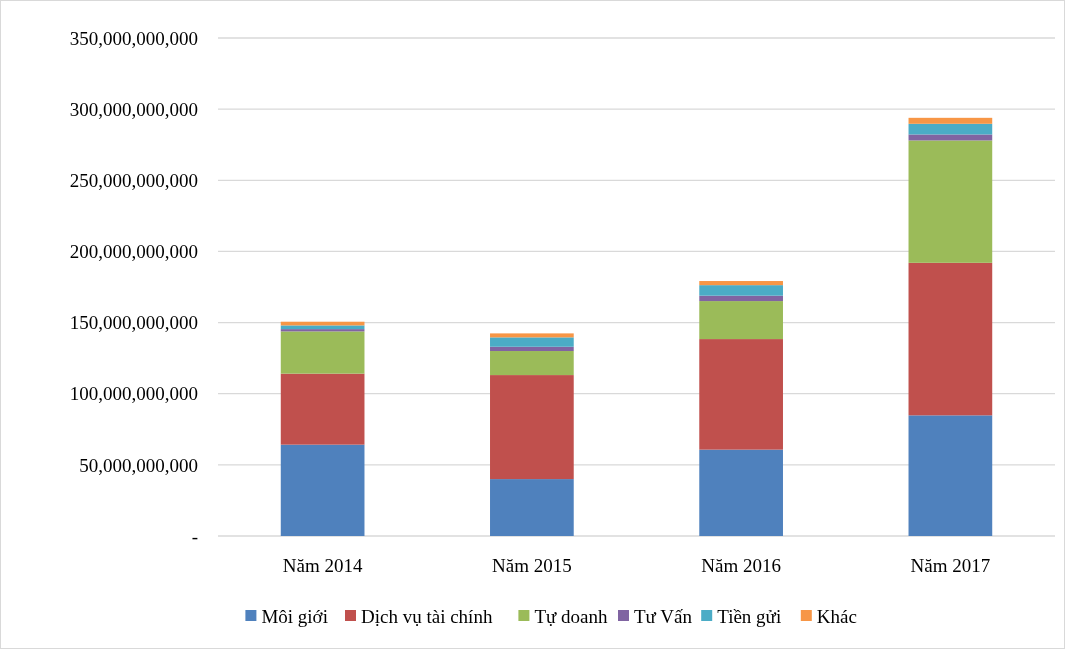 The image size is (1073, 649). I want to click on legend-label: Tiền gửi, so click(749, 616).